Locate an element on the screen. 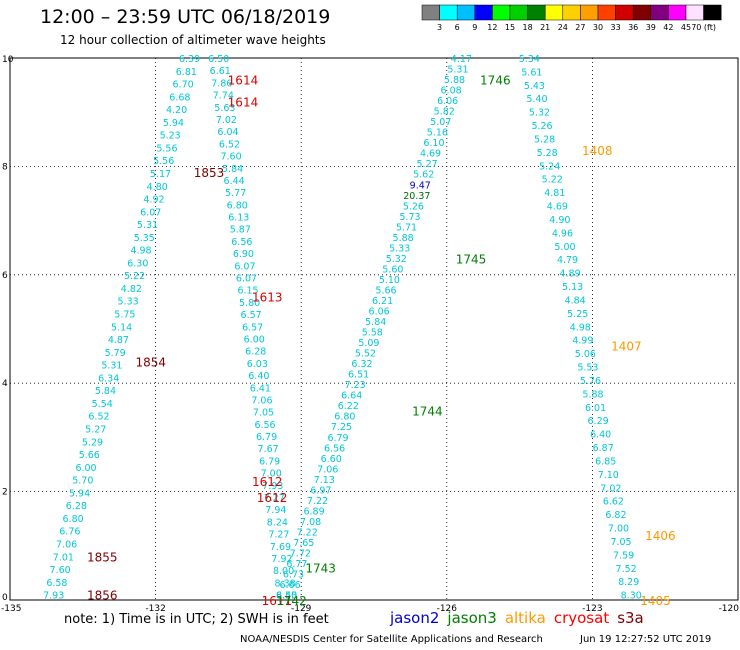 This screenshot has width=740, height=650. wave-height-value: 6.03 is located at coordinates (257, 364).